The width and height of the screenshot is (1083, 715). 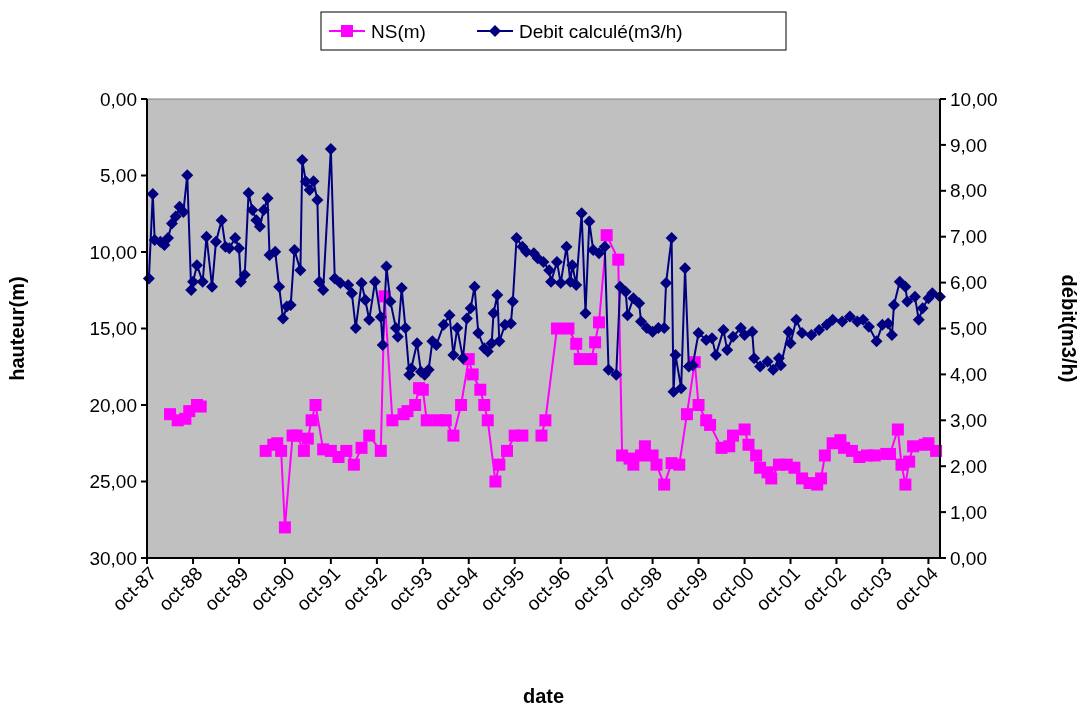 What do you see at coordinates (118, 176) in the screenshot?
I see `y-tick-label: 5,00` at bounding box center [118, 176].